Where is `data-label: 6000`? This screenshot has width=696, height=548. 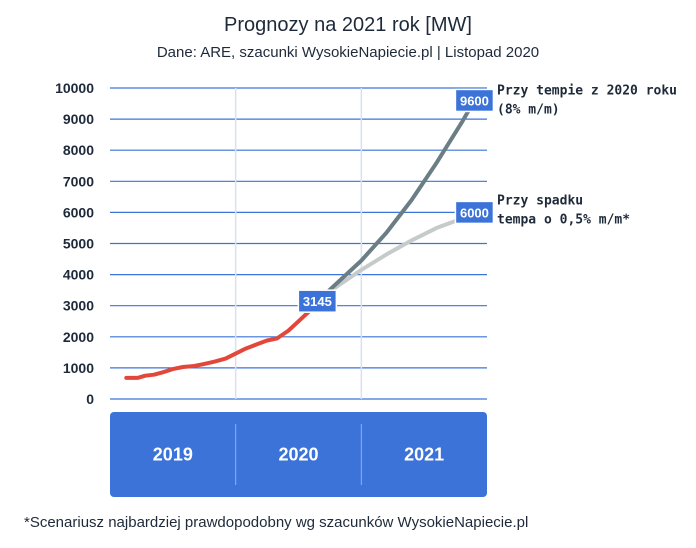 data-label: 6000 is located at coordinates (474, 212).